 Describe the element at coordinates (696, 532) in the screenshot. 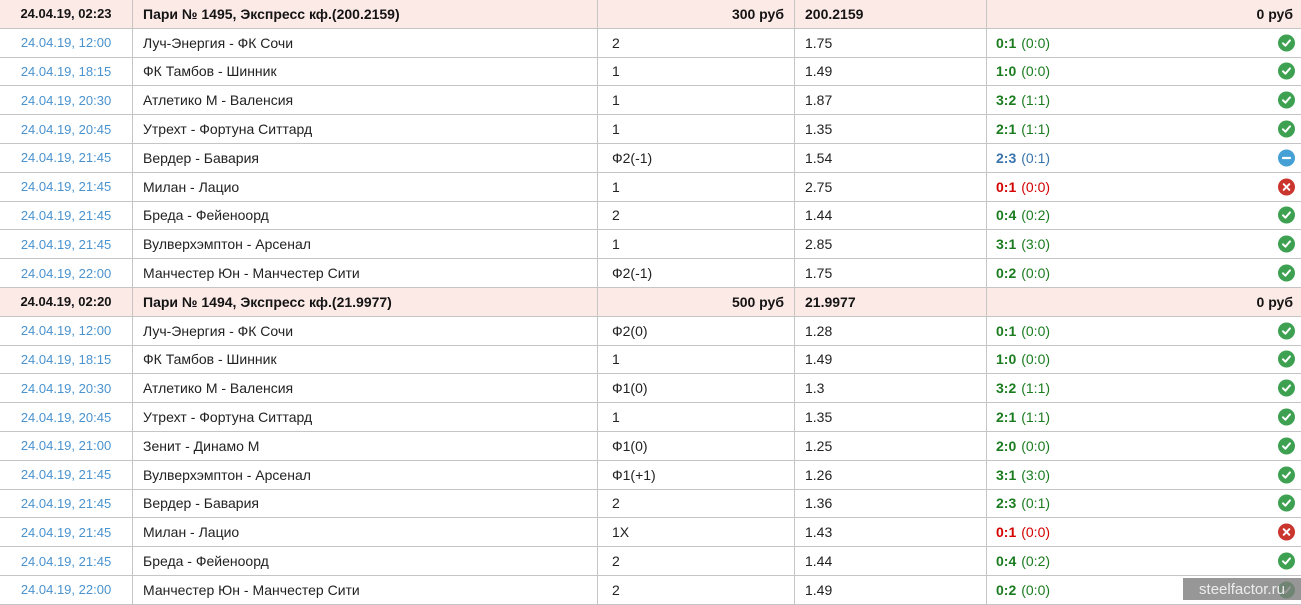

I see `event-pick: 1X` at that location.